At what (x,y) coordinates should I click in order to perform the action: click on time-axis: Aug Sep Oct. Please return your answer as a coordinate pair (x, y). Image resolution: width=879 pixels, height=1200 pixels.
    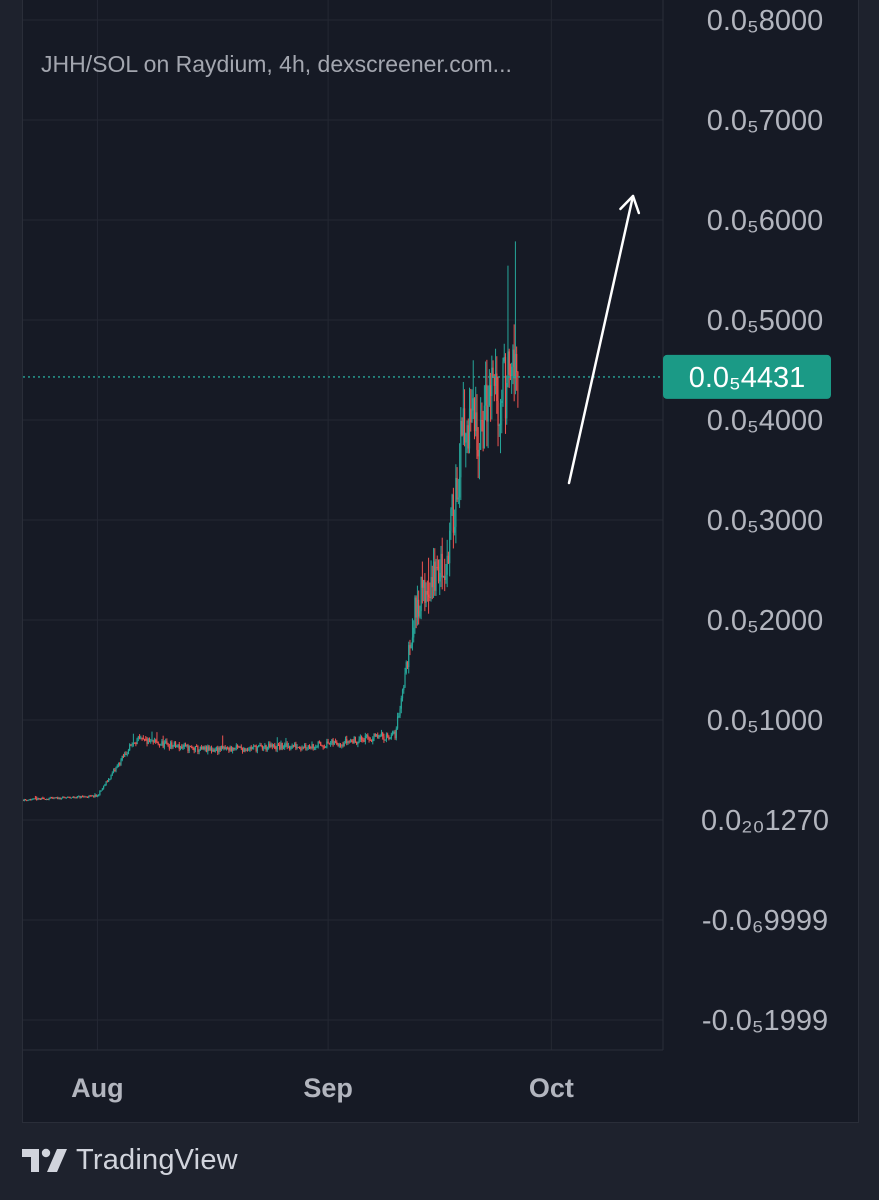
    Looking at the image, I should click on (322, 1088).